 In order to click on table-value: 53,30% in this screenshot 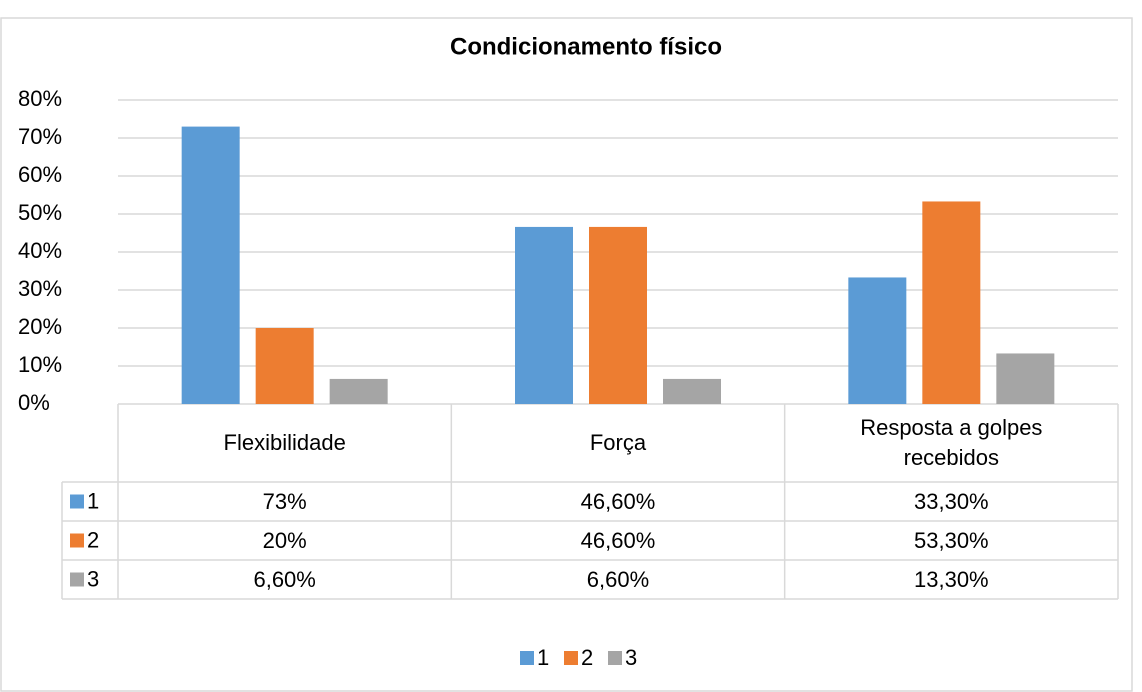, I will do `click(951, 540)`.